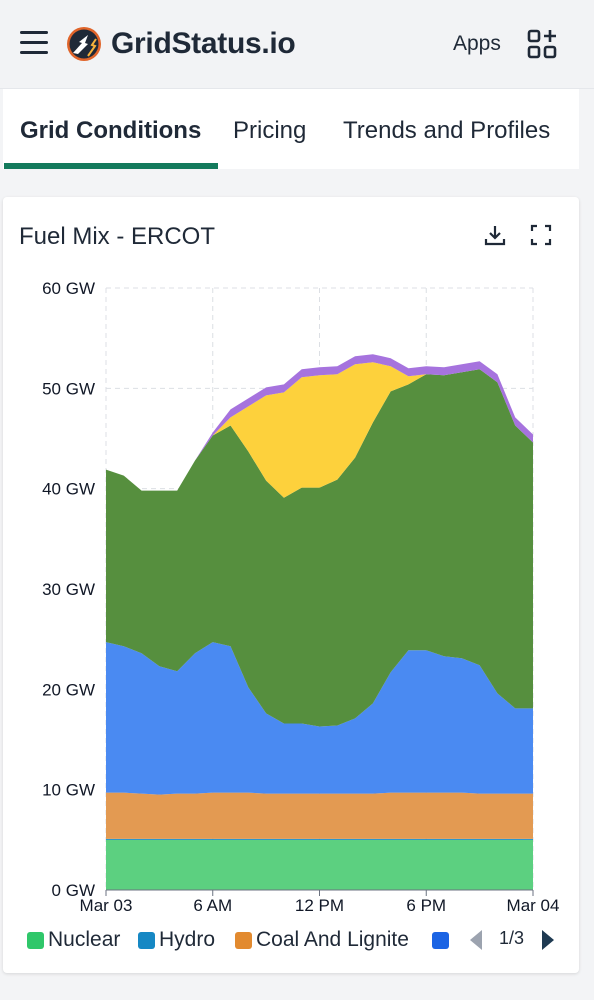  Describe the element at coordinates (477, 43) in the screenshot. I see `apps-label: Apps` at that location.